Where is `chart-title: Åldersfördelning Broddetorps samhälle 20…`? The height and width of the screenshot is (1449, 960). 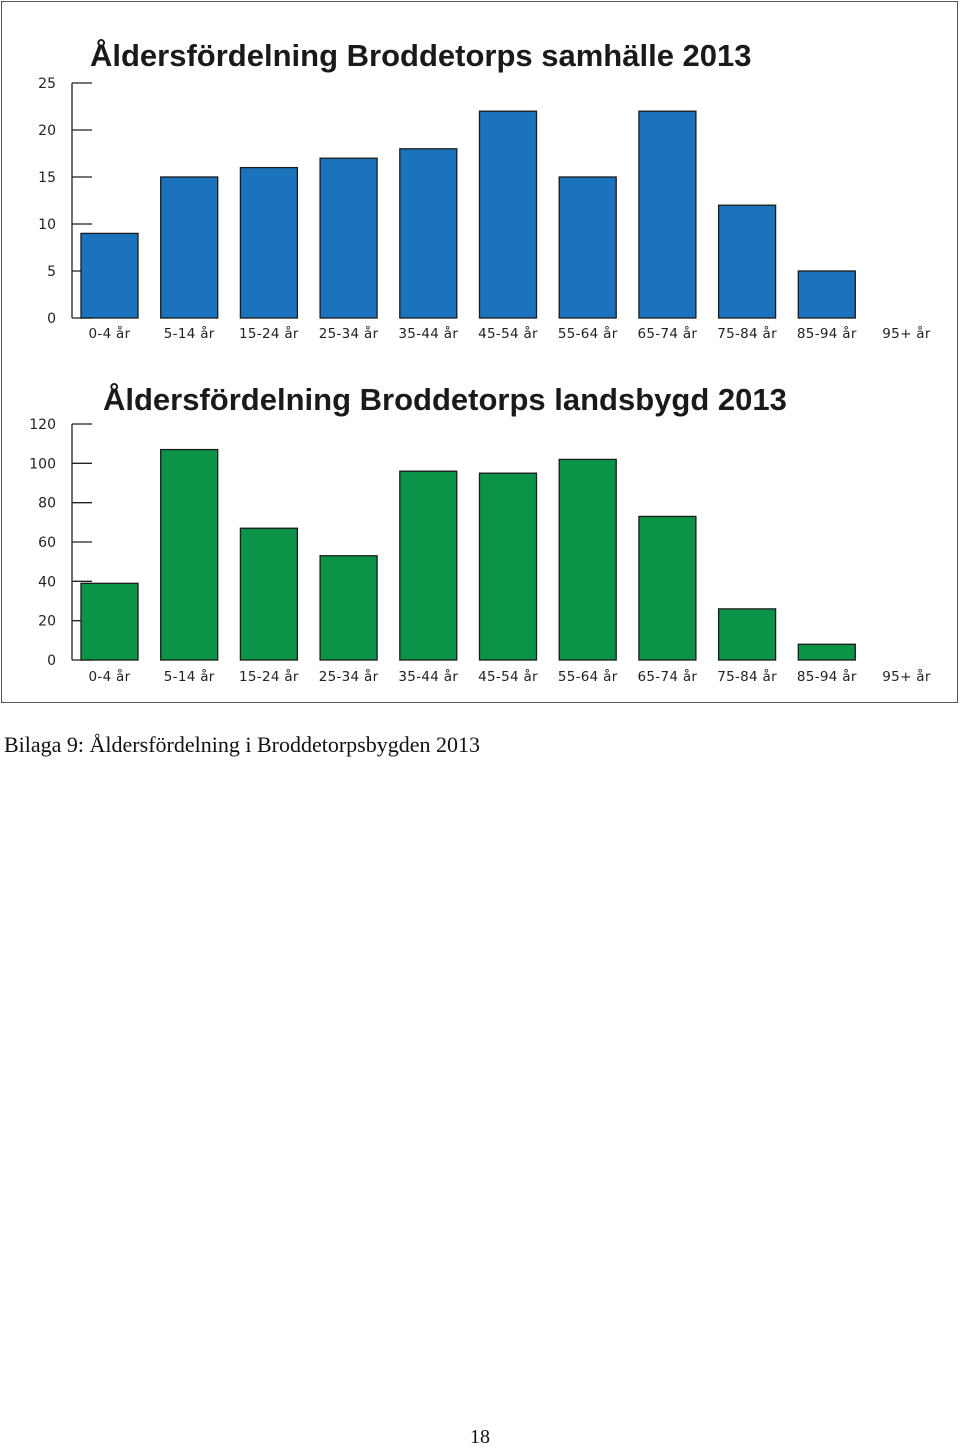 chart-title: Åldersfördelning Broddetorps samhälle 20… is located at coordinates (421, 55).